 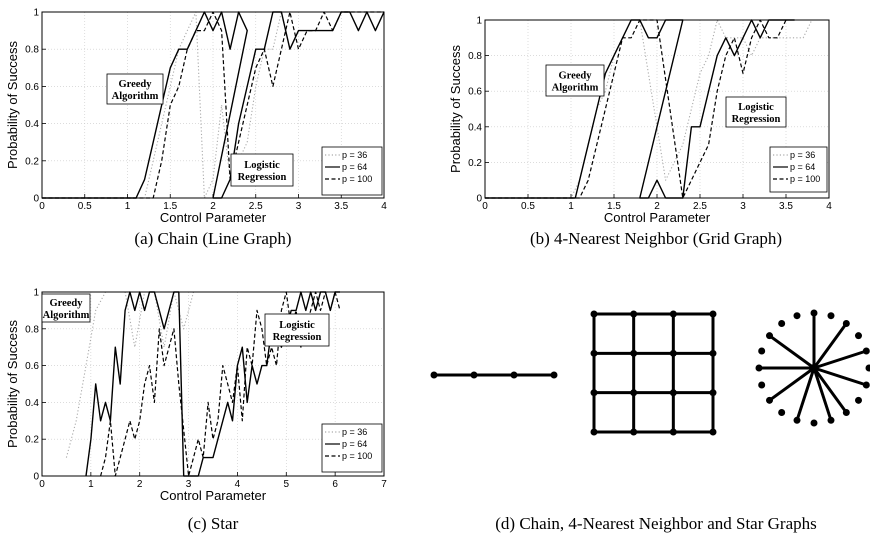 What do you see at coordinates (656, 238) in the screenshot?
I see `chart-caption: (b) 4-Nearest Neighbor (Grid Graph)` at bounding box center [656, 238].